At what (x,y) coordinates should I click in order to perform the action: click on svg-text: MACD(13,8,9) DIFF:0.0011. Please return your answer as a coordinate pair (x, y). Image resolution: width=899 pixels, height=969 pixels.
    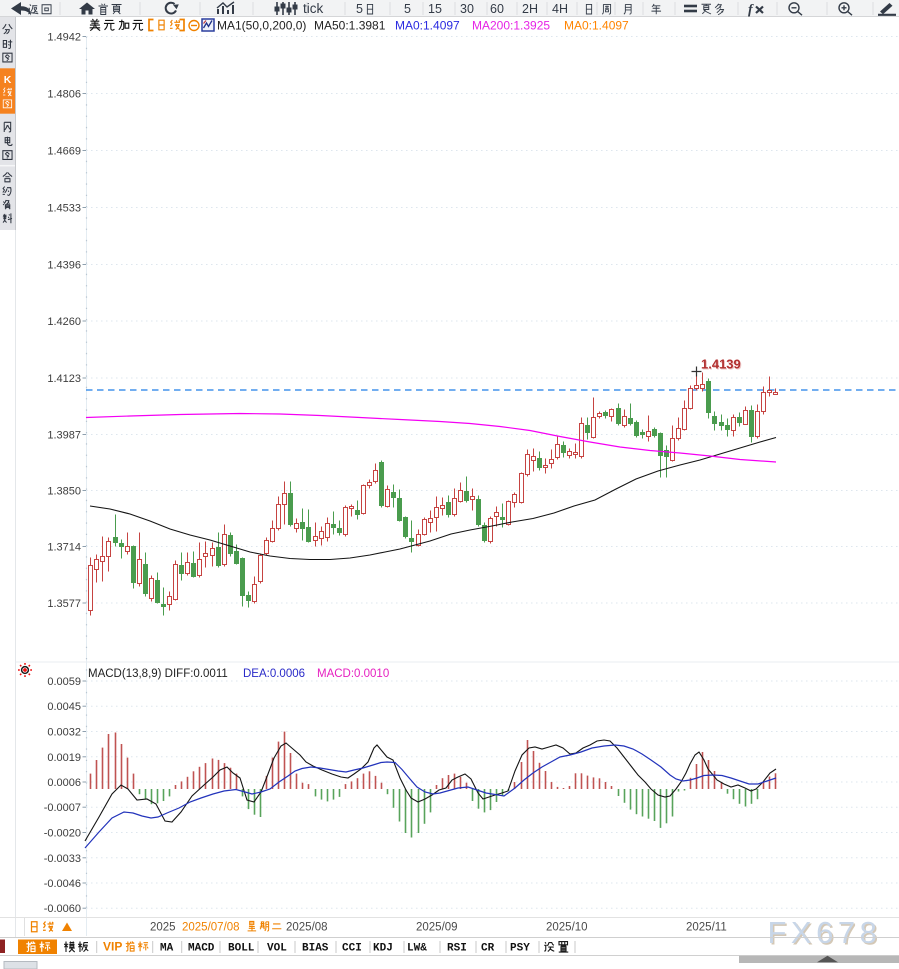
    Looking at the image, I should click on (158, 674).